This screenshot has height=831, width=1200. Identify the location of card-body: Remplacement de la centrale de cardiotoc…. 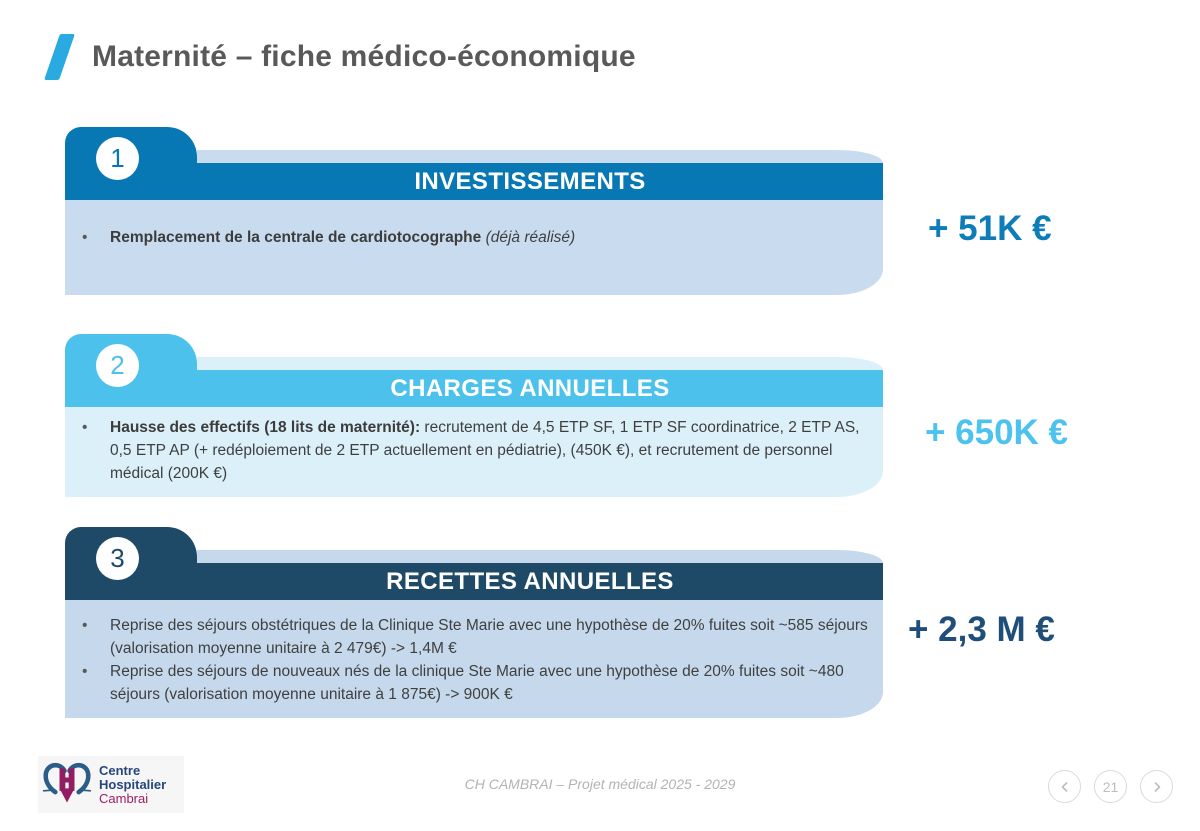
(474, 247).